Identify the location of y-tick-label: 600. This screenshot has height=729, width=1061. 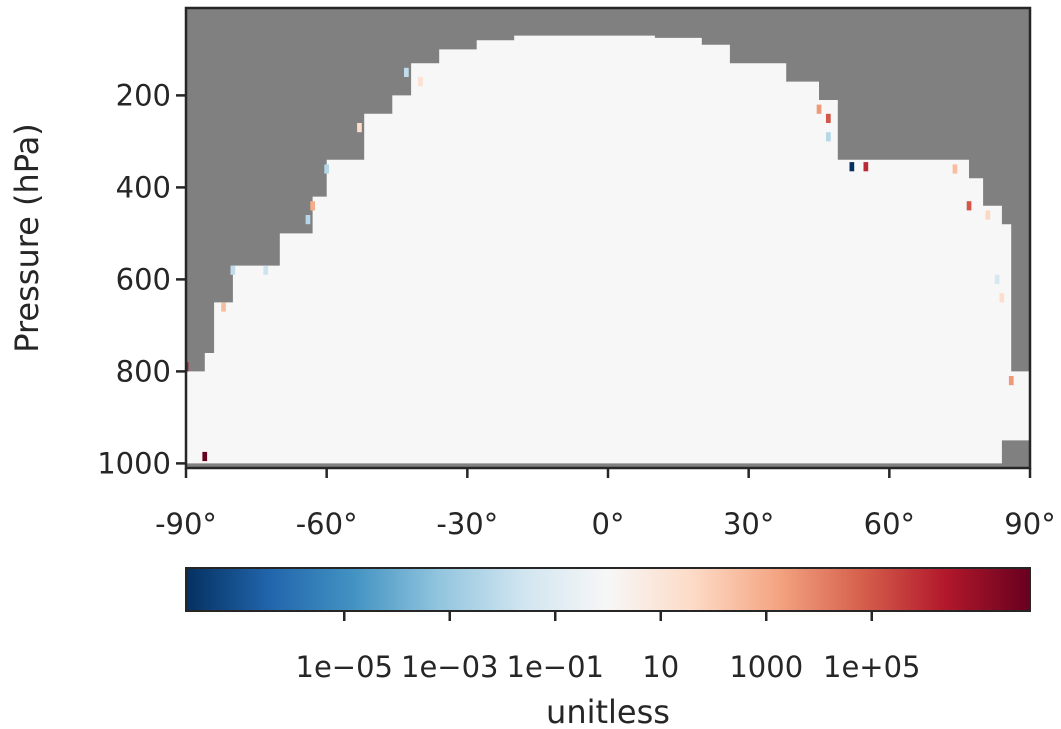
(143, 279).